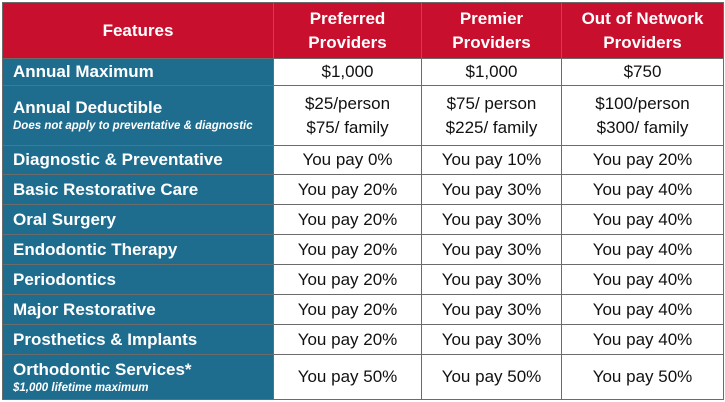  Describe the element at coordinates (491, 18) in the screenshot. I see `header-line: Premier` at that location.